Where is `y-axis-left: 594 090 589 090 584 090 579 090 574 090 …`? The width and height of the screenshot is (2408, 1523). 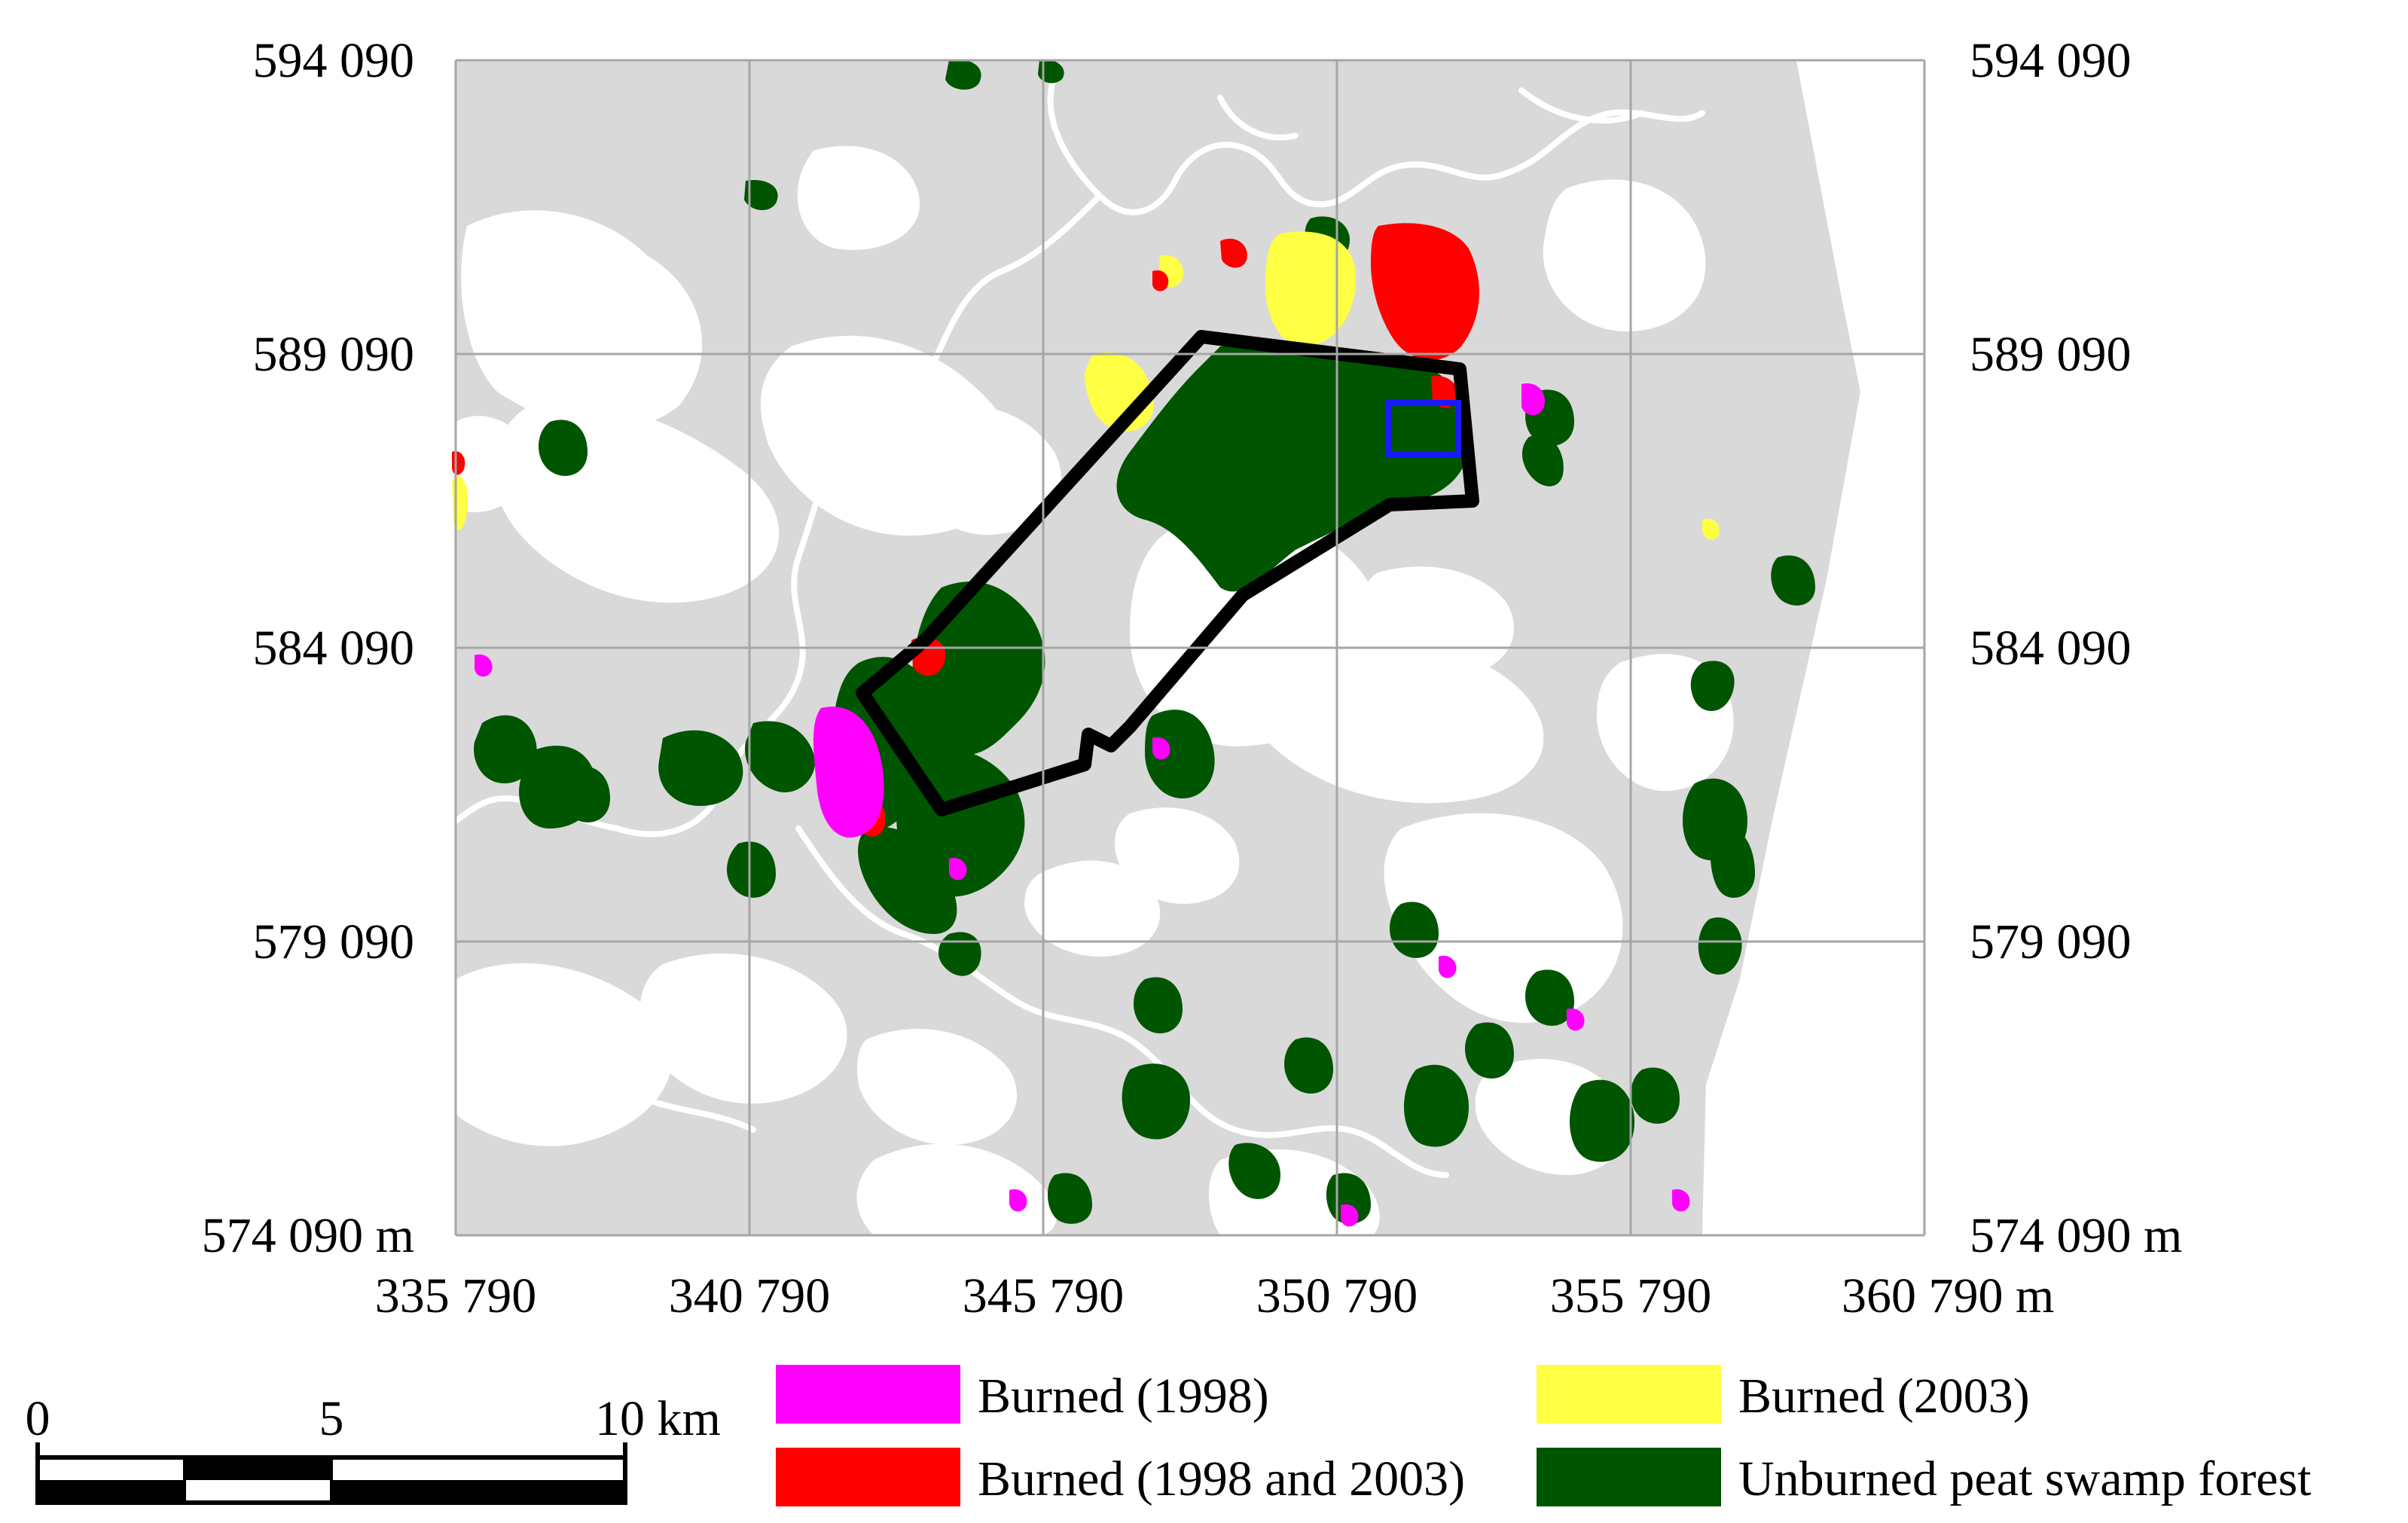
y-axis-left: 594 090 589 090 584 090 579 090 574 090 … is located at coordinates (308, 648).